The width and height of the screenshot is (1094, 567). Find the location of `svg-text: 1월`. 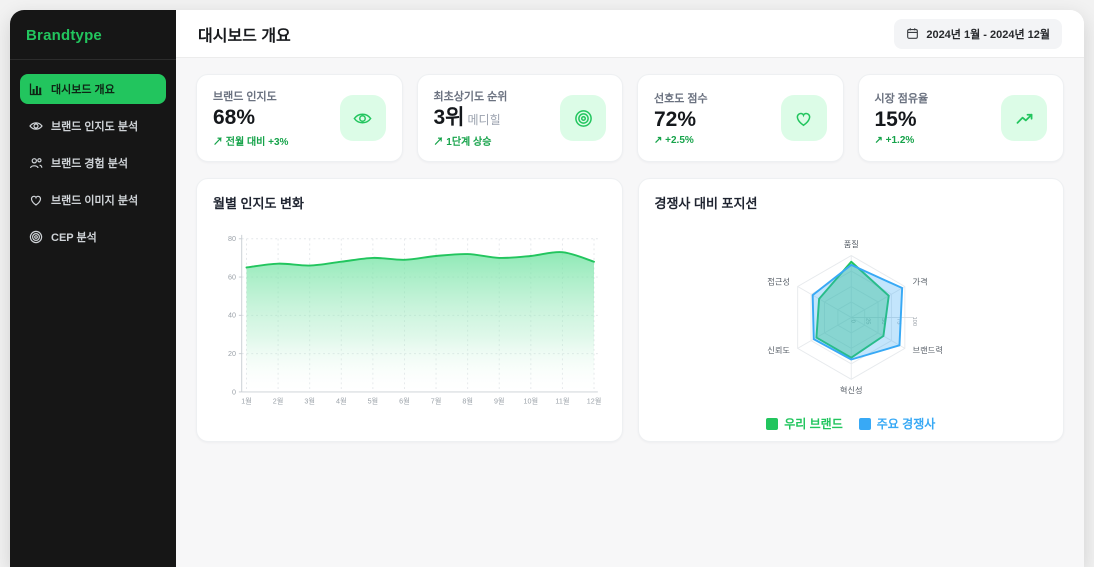

svg-text: 1월 is located at coordinates (246, 401).